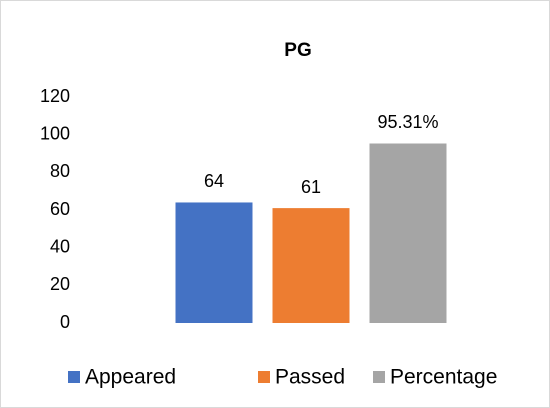  I want to click on legend-label: Passed, so click(310, 377).